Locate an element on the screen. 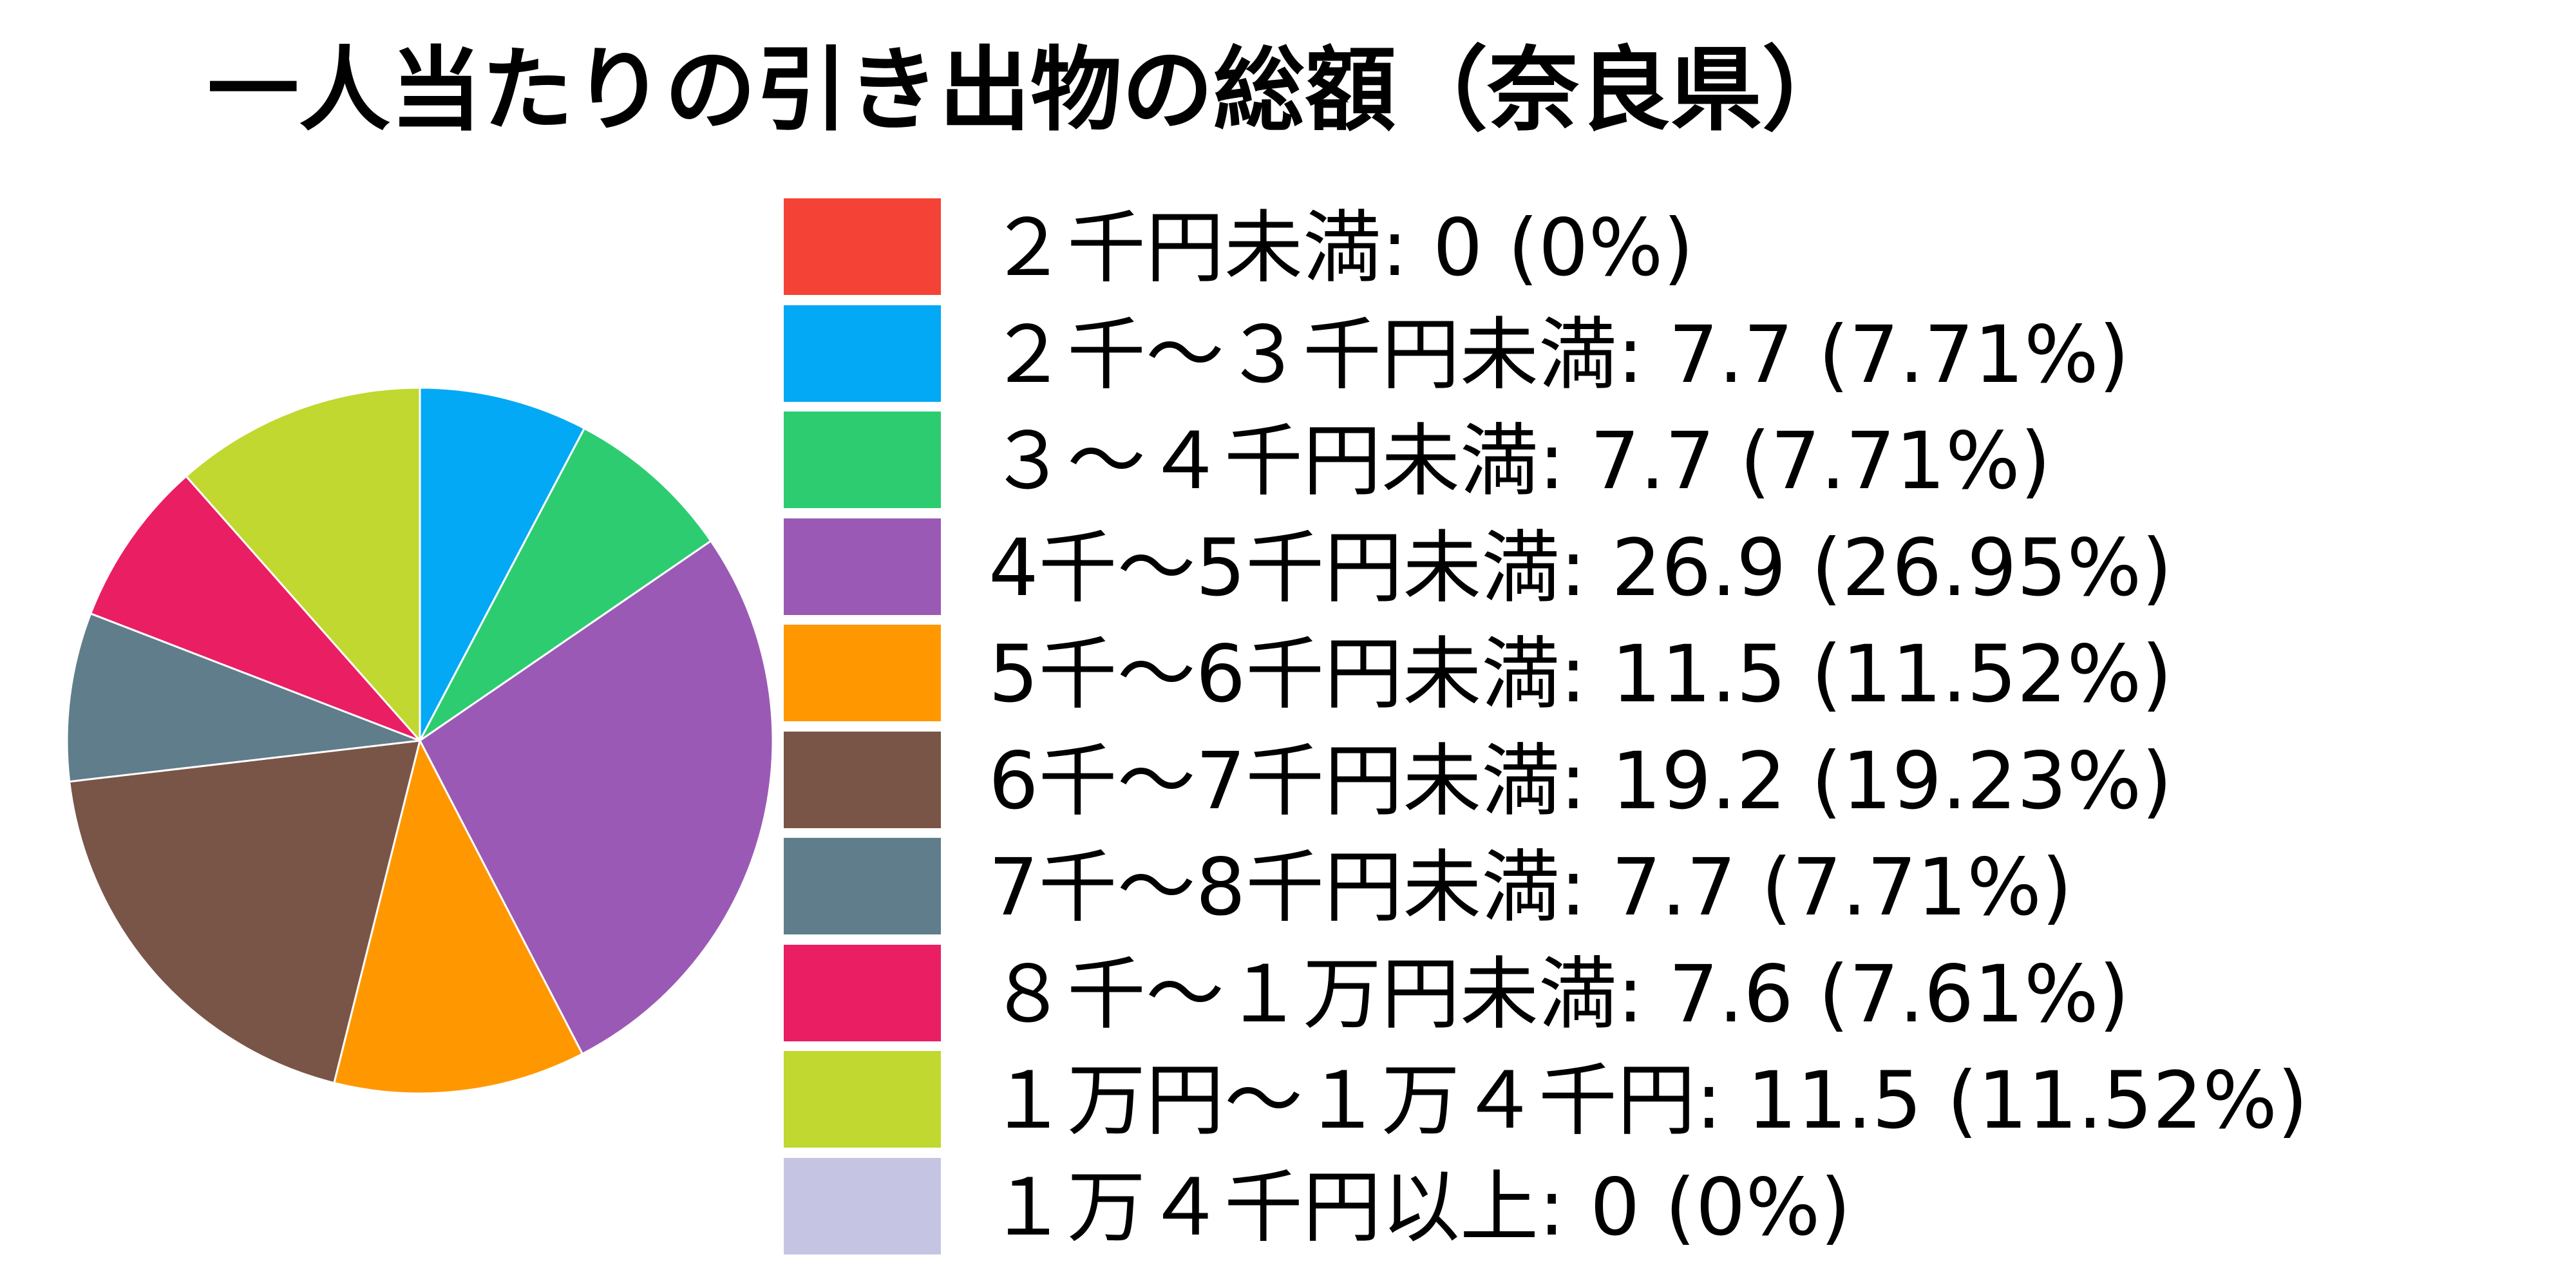 Image resolution: width=2576 pixels, height=1288 pixels. legend-item-2: ３～４千円未満: 7.7 (7.71%) is located at coordinates (1653, 460).